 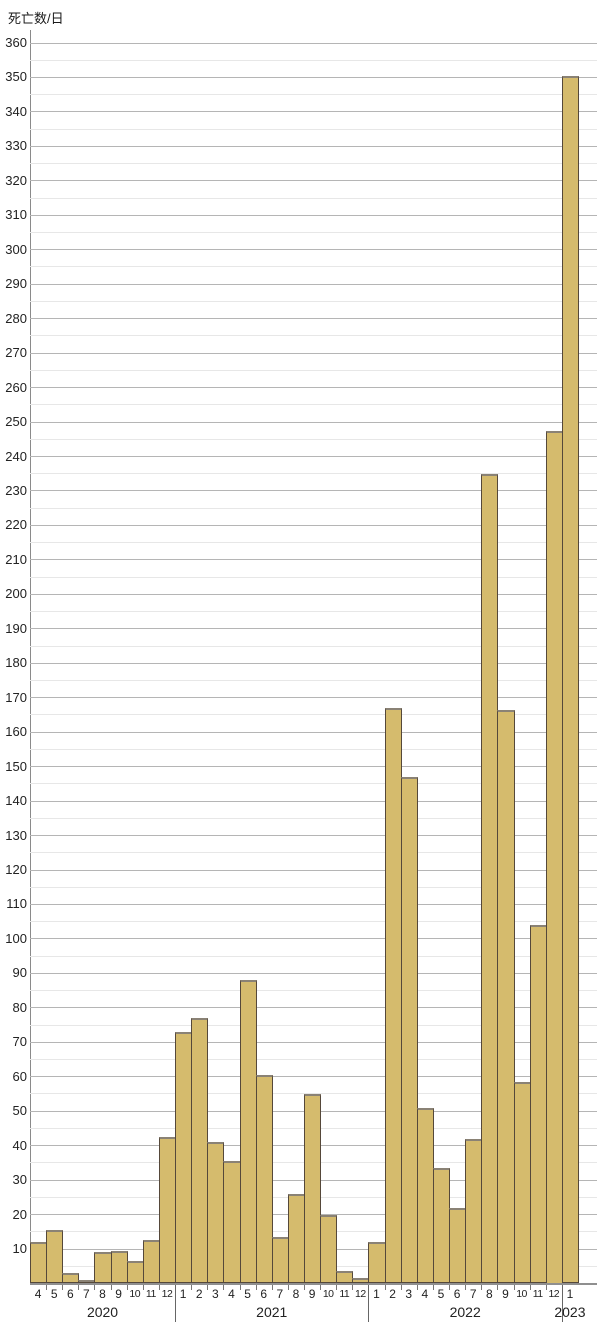 I want to click on y-axis-line, so click(x=30, y=657).